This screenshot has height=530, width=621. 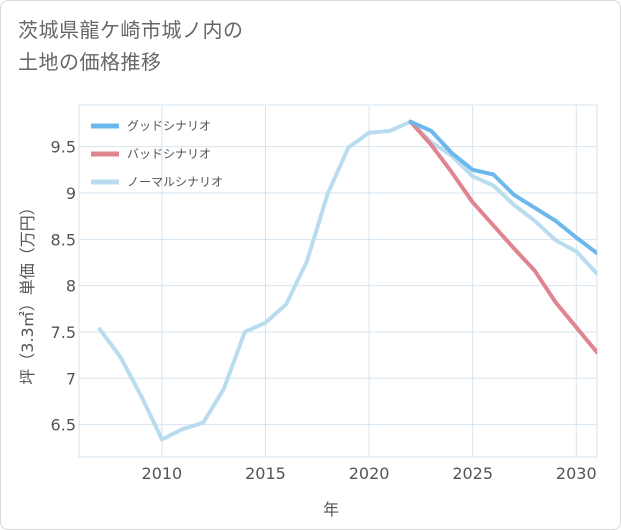 What do you see at coordinates (169, 126) in the screenshot?
I see `legend-label: グッドシナリオ` at bounding box center [169, 126].